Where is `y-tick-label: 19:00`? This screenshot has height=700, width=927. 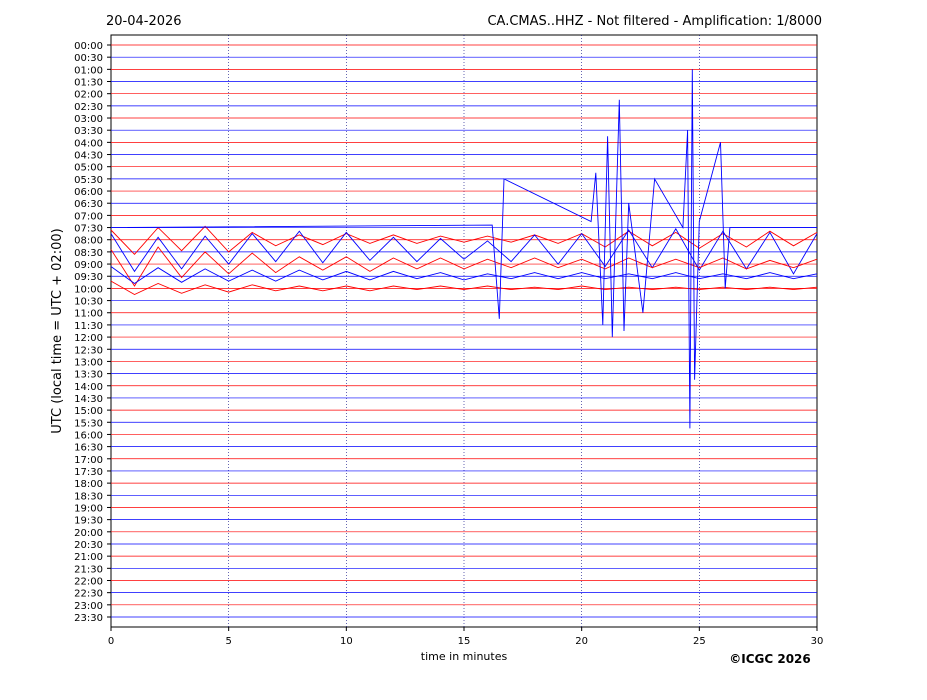 y-tick-label: 19:00 is located at coordinates (88, 508).